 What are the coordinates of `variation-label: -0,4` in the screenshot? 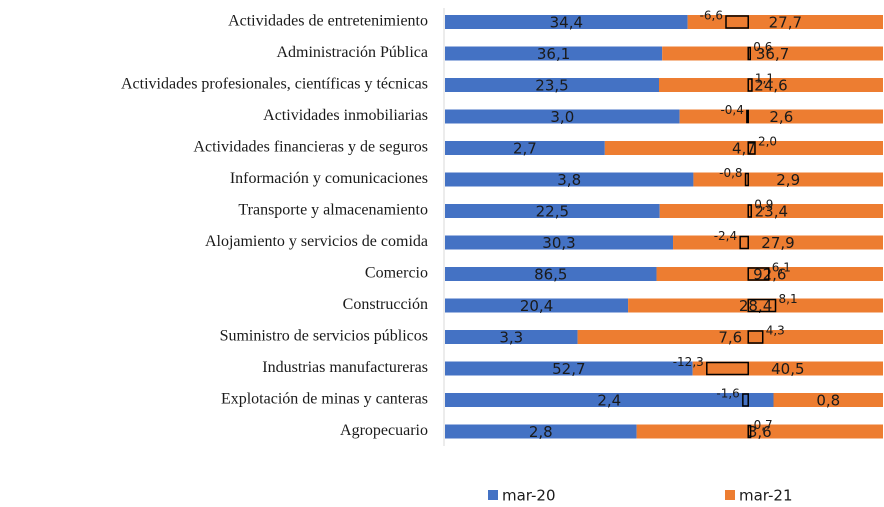 It's located at (731, 110).